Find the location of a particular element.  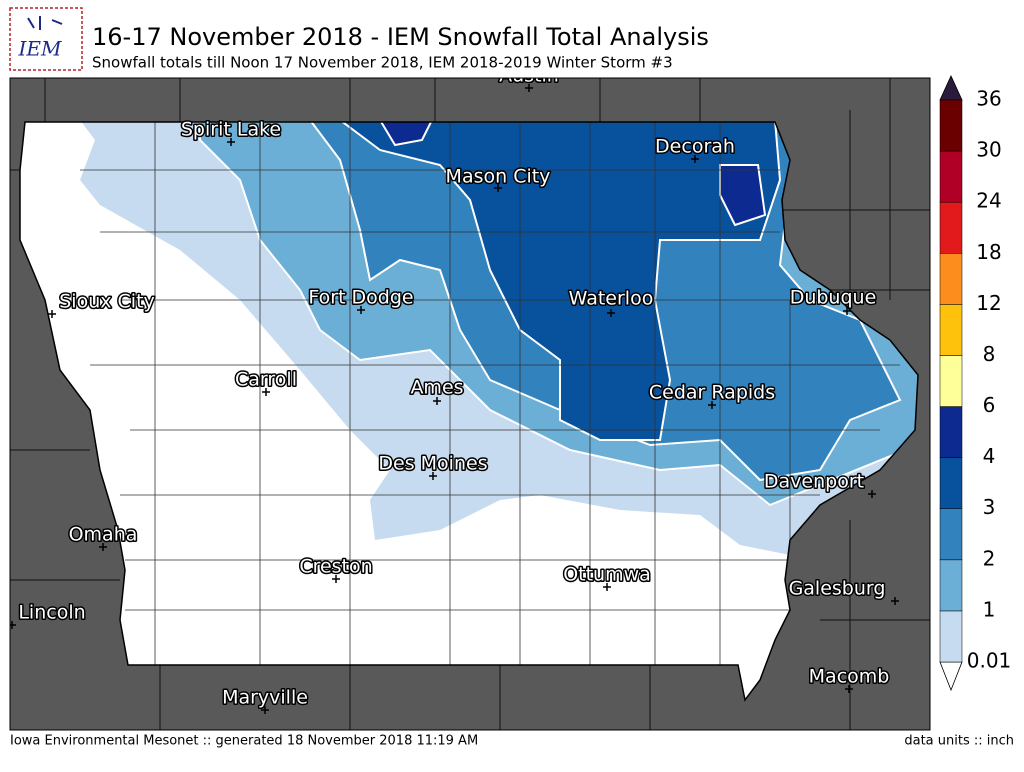

city-label: Sioux City is located at coordinates (107, 302).